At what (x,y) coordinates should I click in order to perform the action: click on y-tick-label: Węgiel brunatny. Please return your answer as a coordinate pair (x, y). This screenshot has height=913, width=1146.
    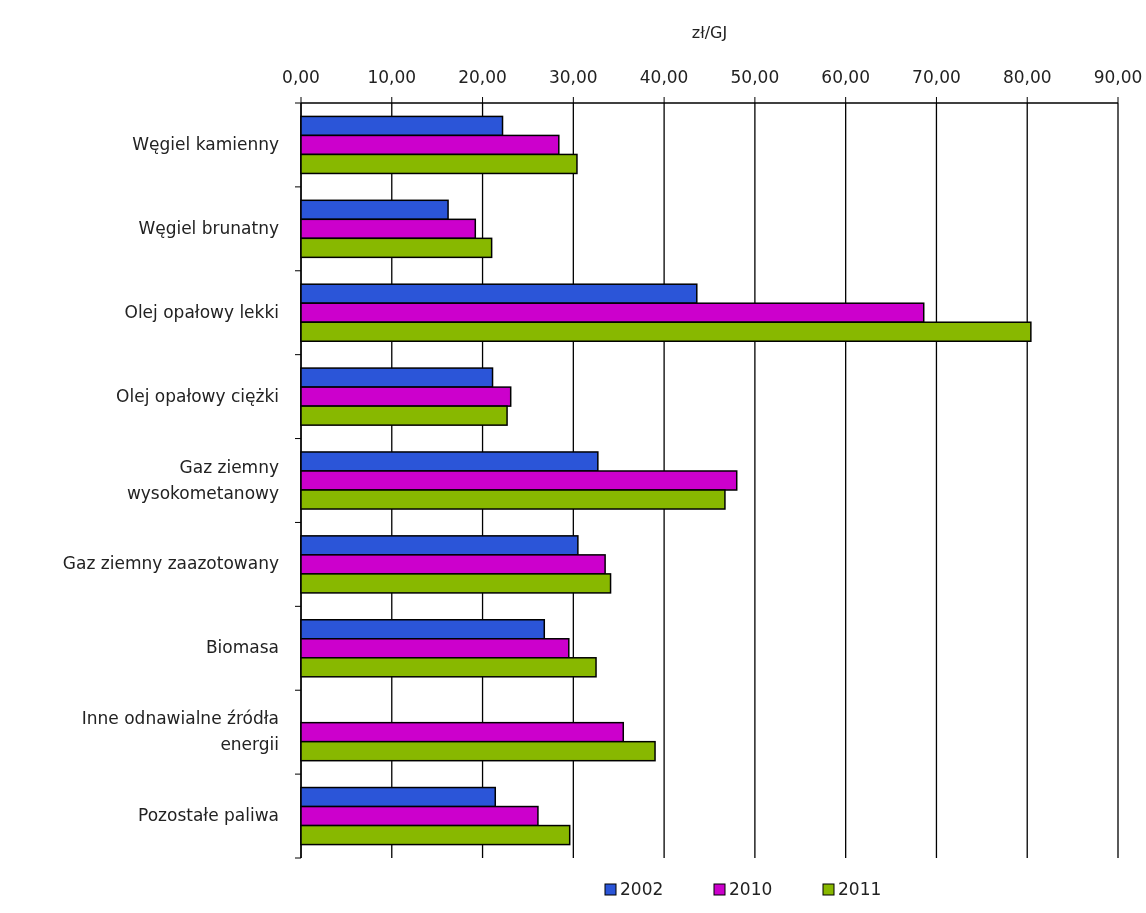
    Looking at the image, I should click on (208, 227).